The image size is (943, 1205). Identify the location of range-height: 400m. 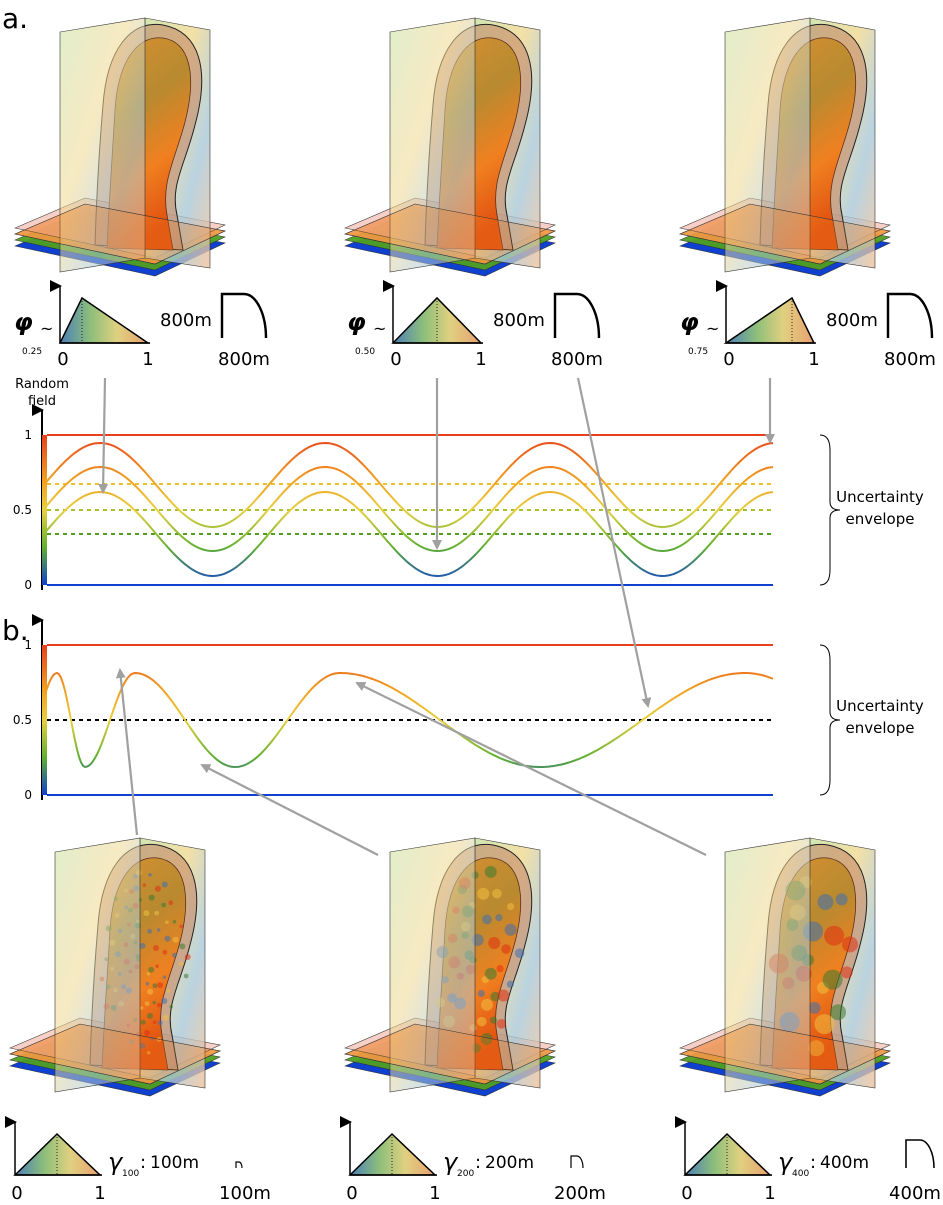
(844, 1163).